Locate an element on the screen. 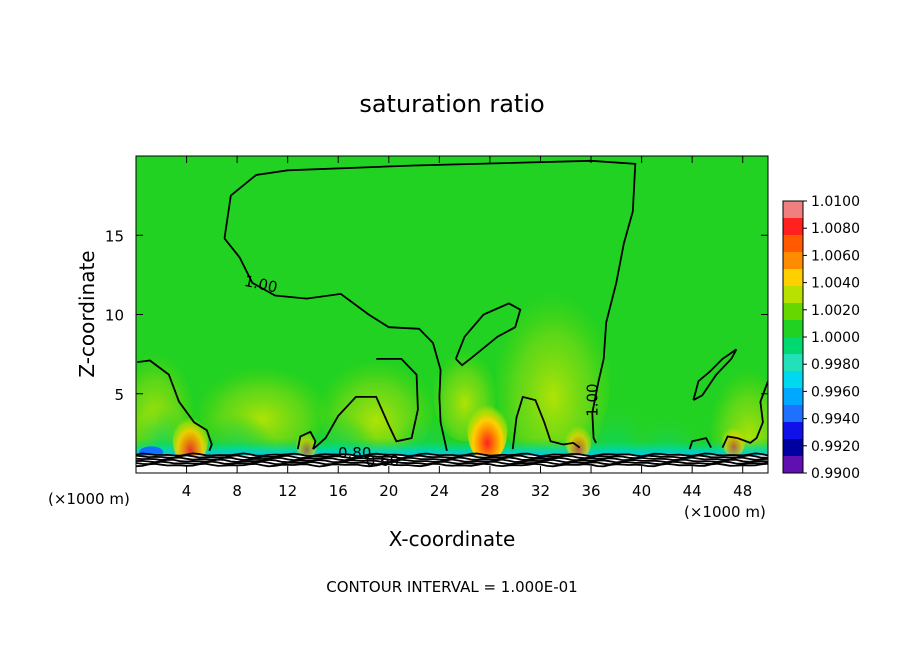  x-tick-label-0: 4 is located at coordinates (187, 491).